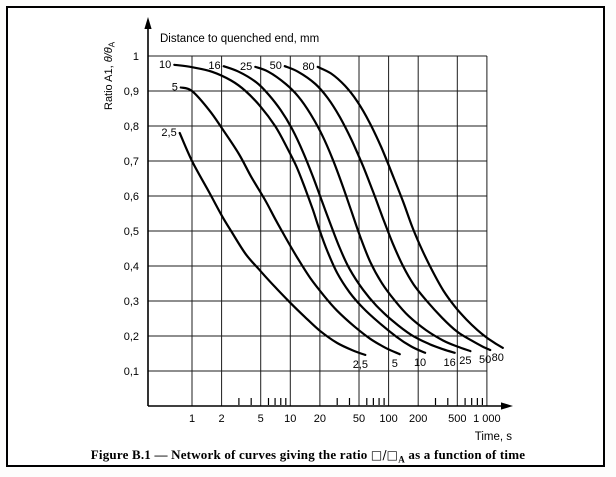 The image size is (616, 477). Describe the element at coordinates (272, 243) in the screenshot. I see `curve-2.5mm` at that location.